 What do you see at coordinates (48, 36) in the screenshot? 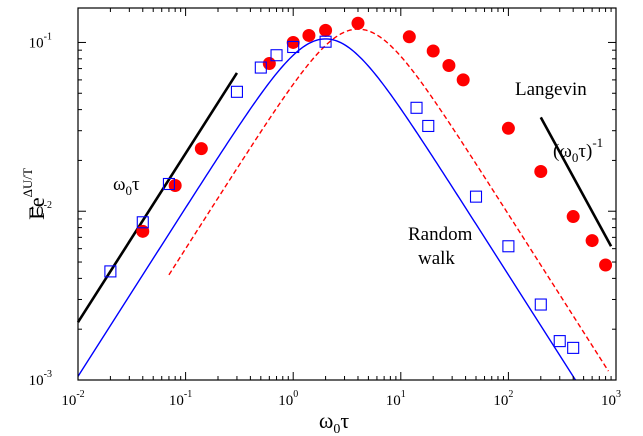
I see `y-tick-label-exp: -1` at bounding box center [48, 36].